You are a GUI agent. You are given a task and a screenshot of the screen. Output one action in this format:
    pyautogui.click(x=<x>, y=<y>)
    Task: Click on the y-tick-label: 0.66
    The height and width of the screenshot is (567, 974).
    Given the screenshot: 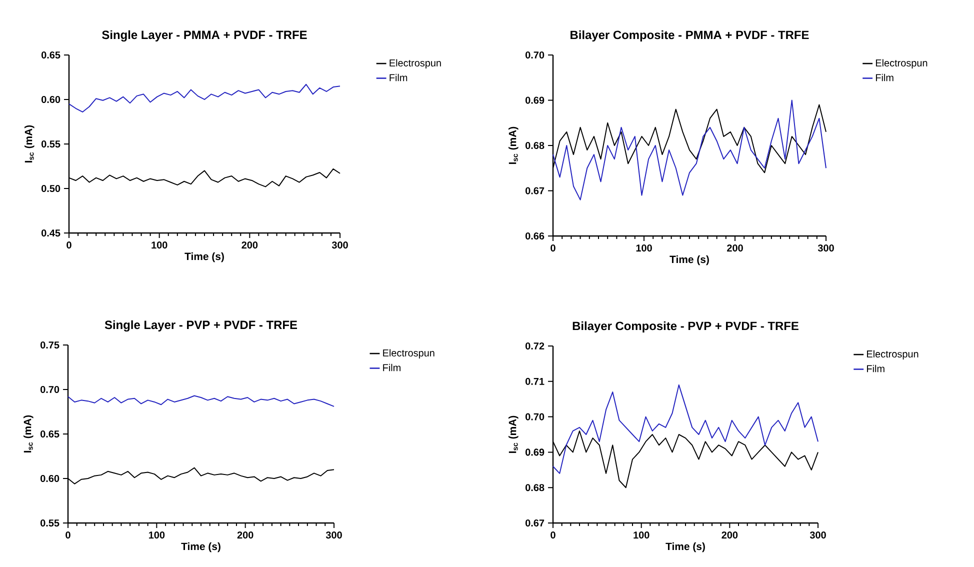 What is the action you would take?
    pyautogui.click(x=535, y=236)
    